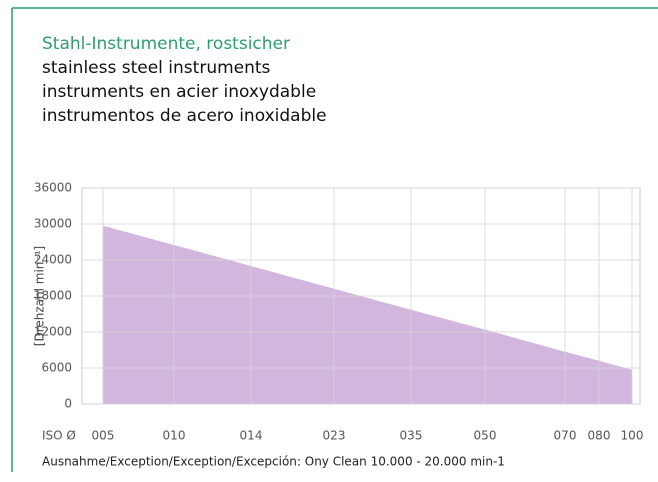 The width and height of the screenshot is (658, 482). Describe the element at coordinates (334, 436) in the screenshot. I see `x-tick-label: 023` at that location.